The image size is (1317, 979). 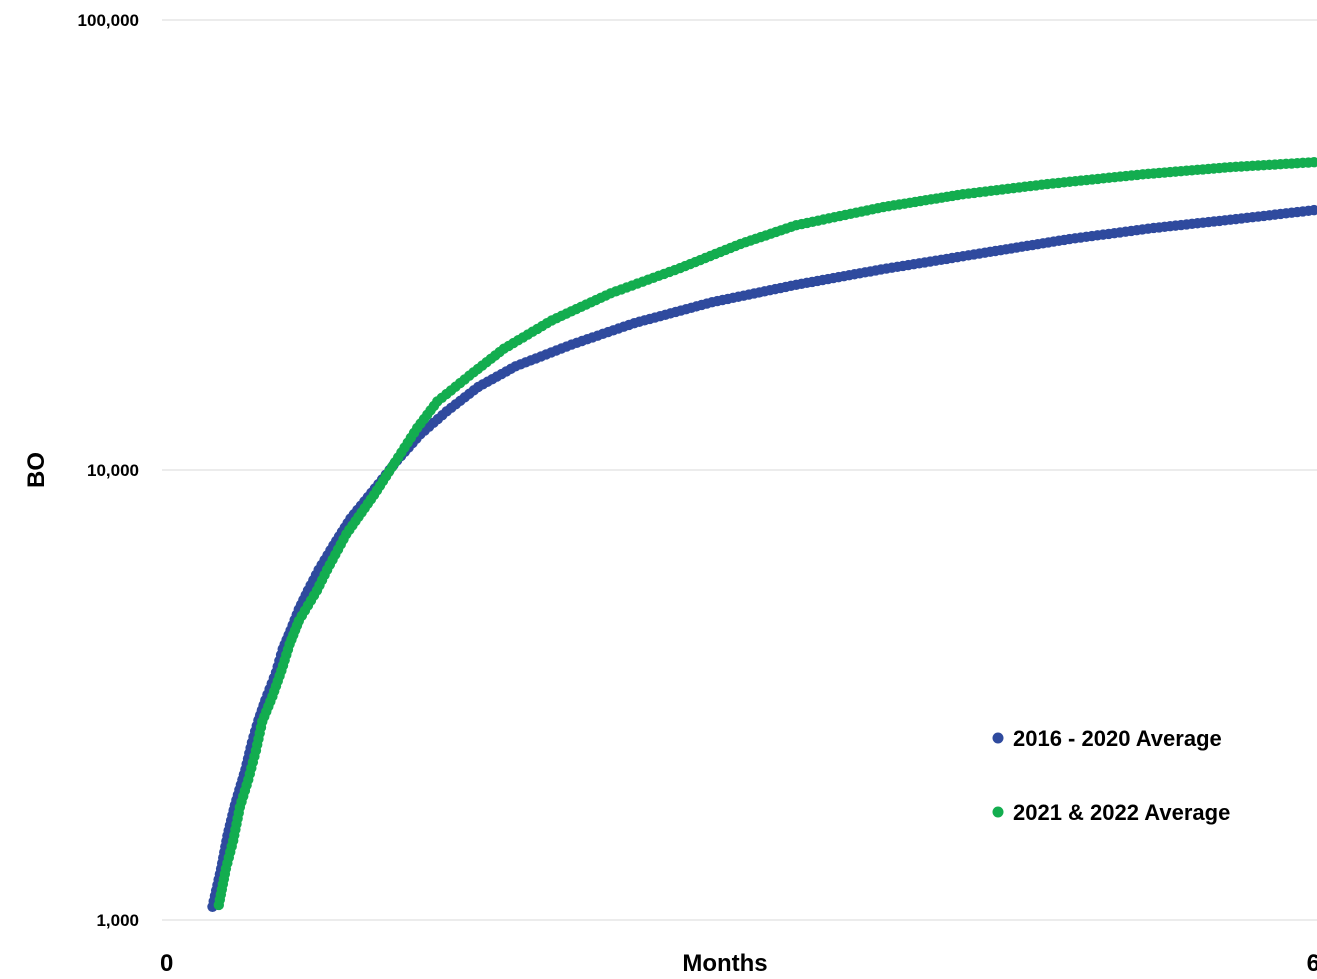 I want to click on legend-label: 2021 & 2022 Average, so click(x=1121, y=812).